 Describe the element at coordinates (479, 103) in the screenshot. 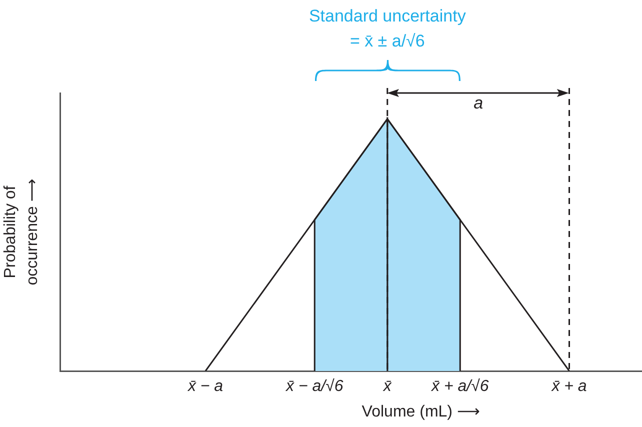

I see `text: a` at that location.